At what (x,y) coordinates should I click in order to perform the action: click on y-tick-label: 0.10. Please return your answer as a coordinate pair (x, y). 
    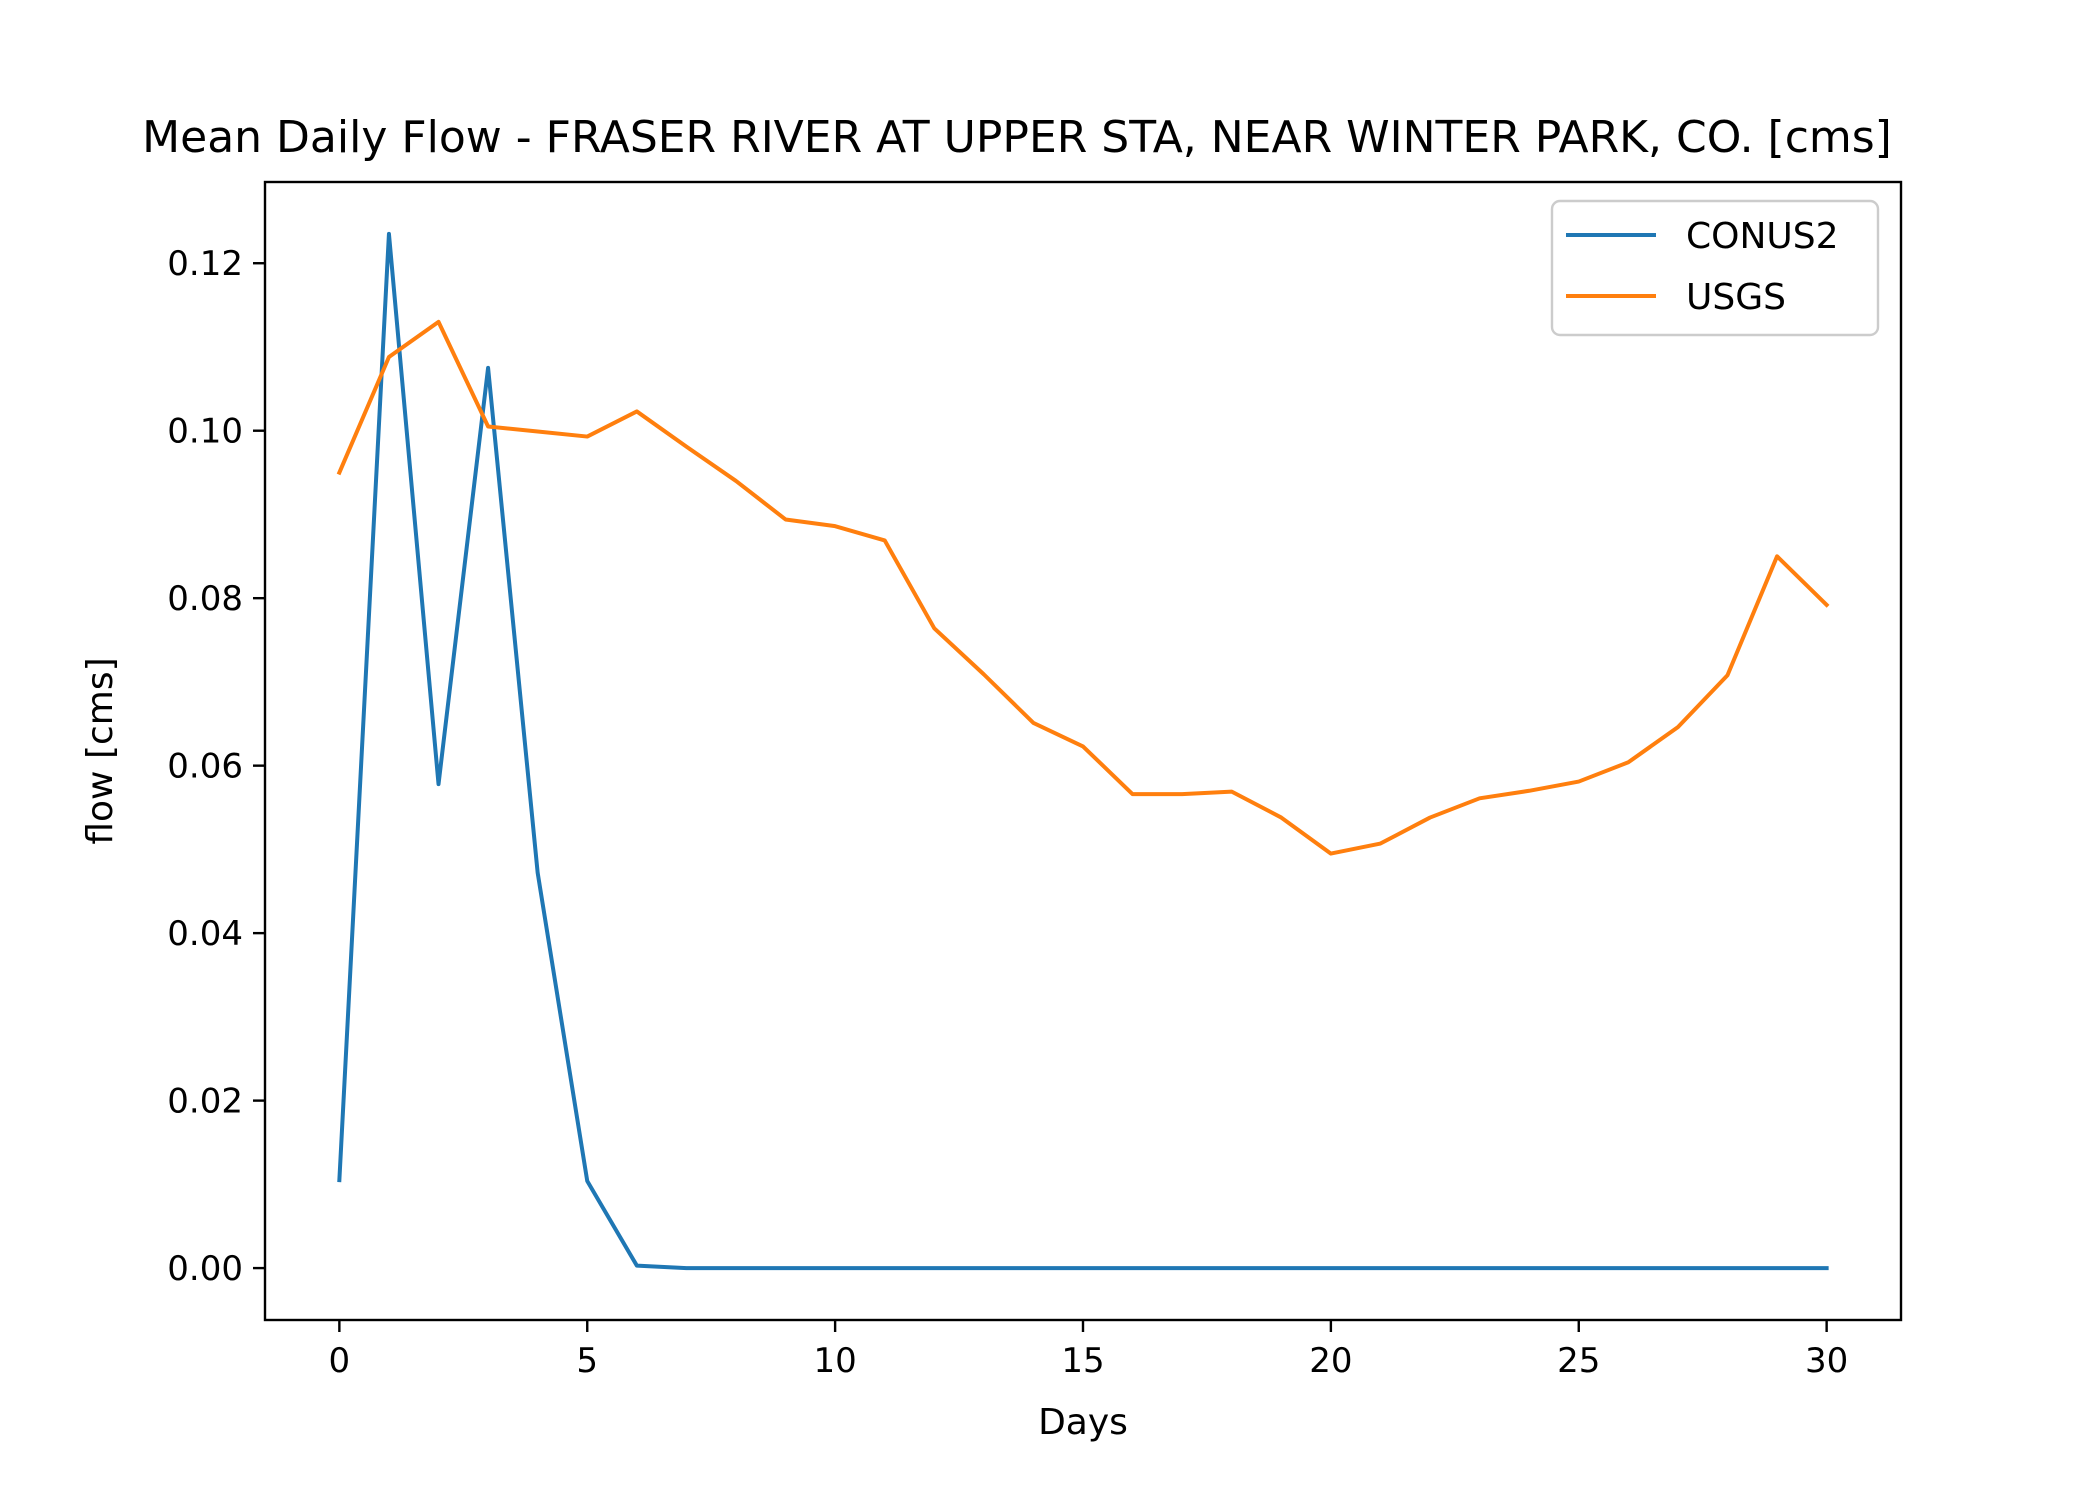
    Looking at the image, I should click on (205, 432).